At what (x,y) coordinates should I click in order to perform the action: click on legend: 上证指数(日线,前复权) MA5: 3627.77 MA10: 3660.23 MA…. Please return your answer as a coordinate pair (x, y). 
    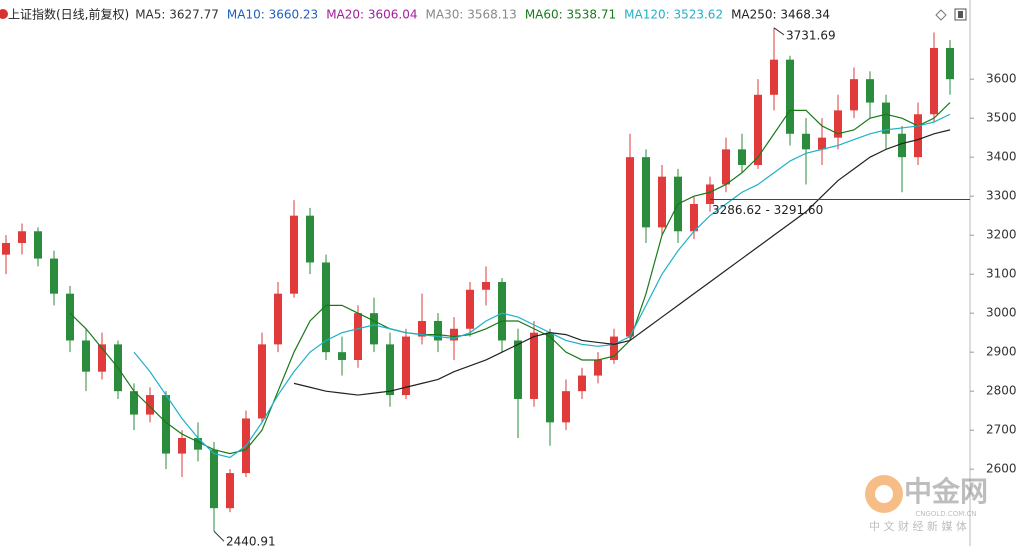
    Looking at the image, I should click on (419, 14).